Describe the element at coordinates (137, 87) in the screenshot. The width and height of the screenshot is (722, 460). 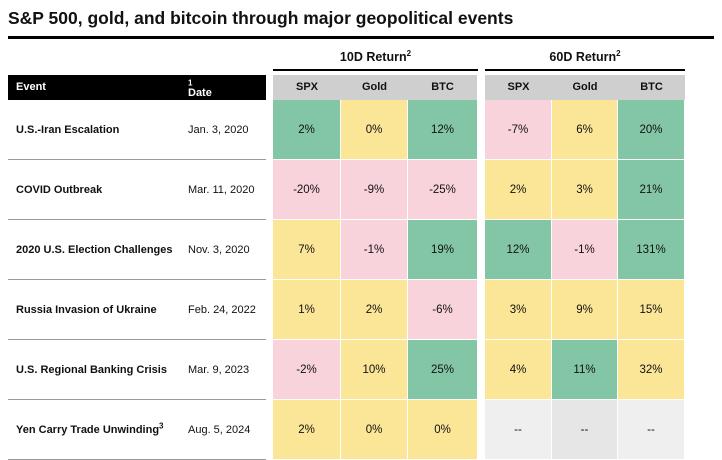
I see `event-header-bar: Event Date 1` at that location.